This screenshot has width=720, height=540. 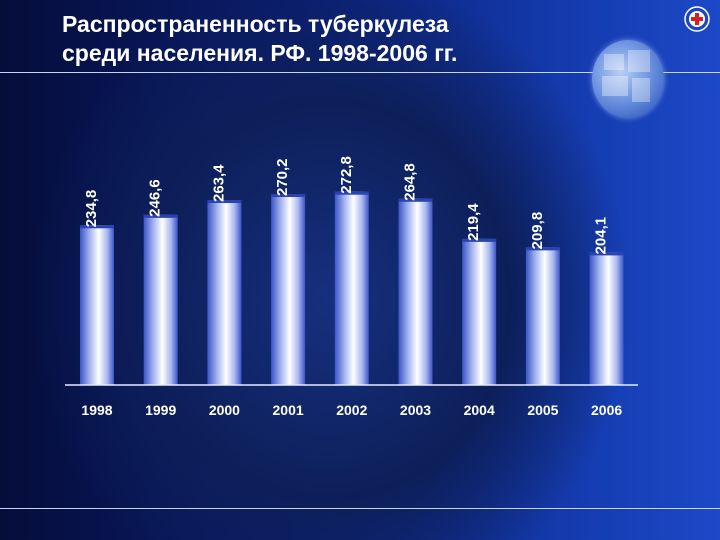 What do you see at coordinates (218, 183) in the screenshot?
I see `value-label-2000: 263,4` at bounding box center [218, 183].